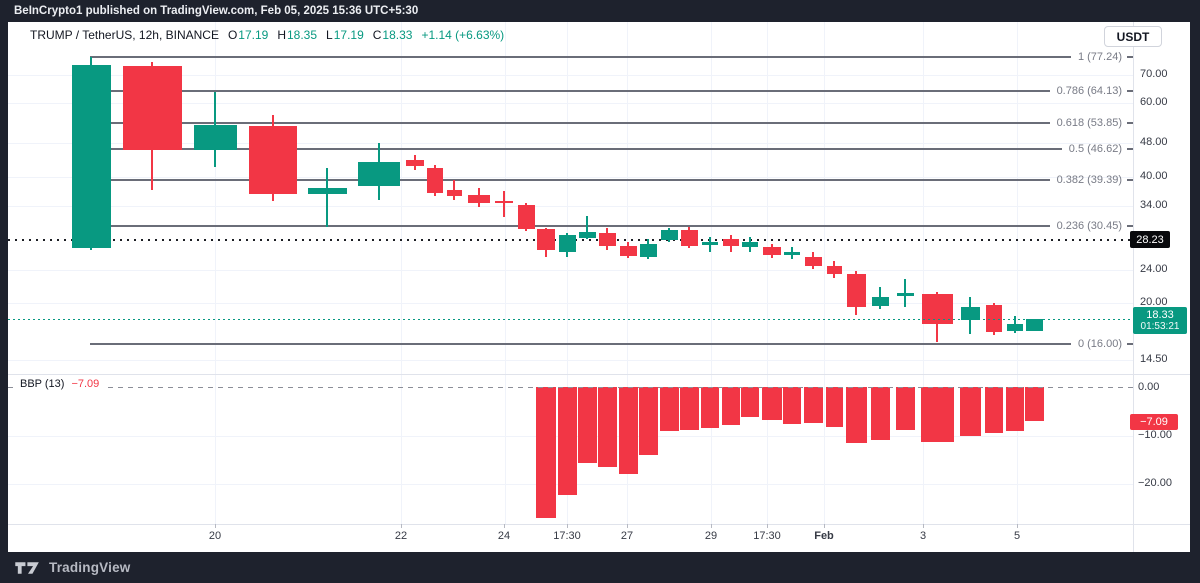  What do you see at coordinates (215, 536) in the screenshot?
I see `time-tick-label: 20` at bounding box center [215, 536].